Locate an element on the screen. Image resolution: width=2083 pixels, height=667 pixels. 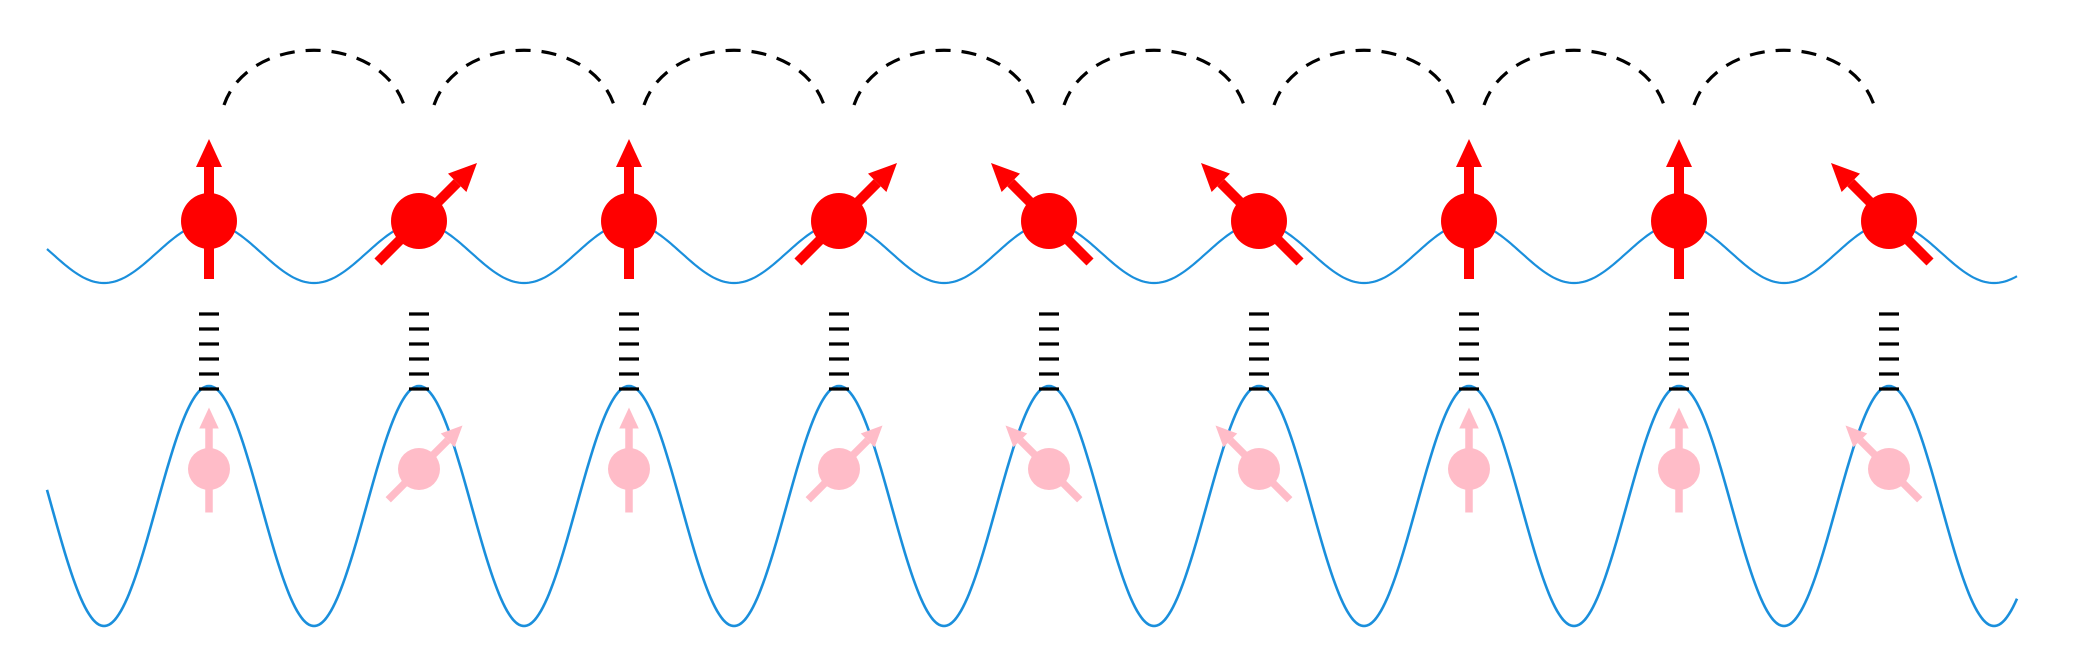
hopping-arcs is located at coordinates (1049, 77).